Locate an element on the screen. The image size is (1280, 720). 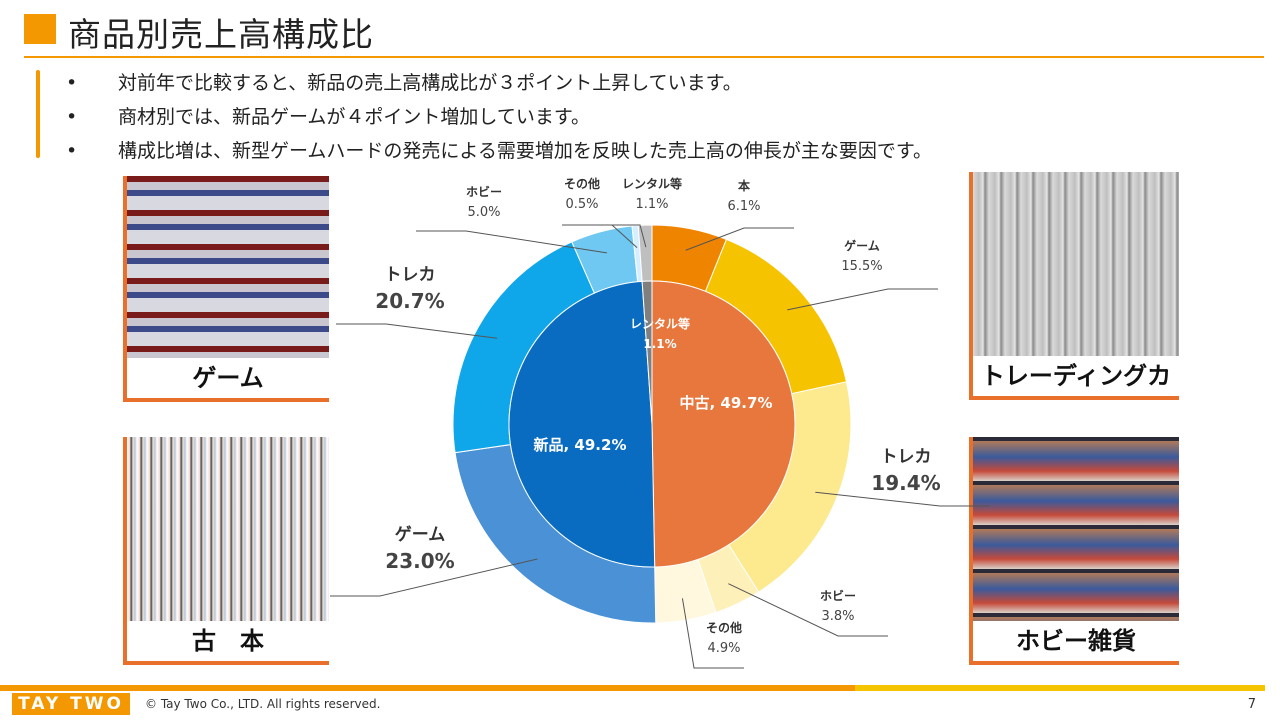
title-underline is located at coordinates (644, 57).